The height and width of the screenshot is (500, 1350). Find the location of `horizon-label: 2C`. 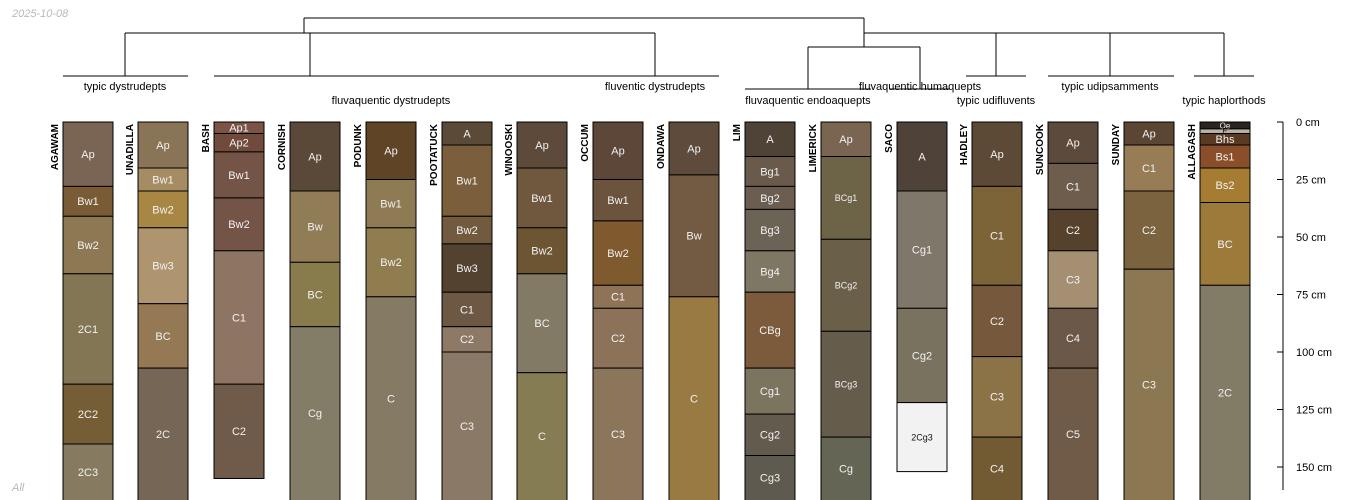

horizon-label: 2C is located at coordinates (1225, 394).